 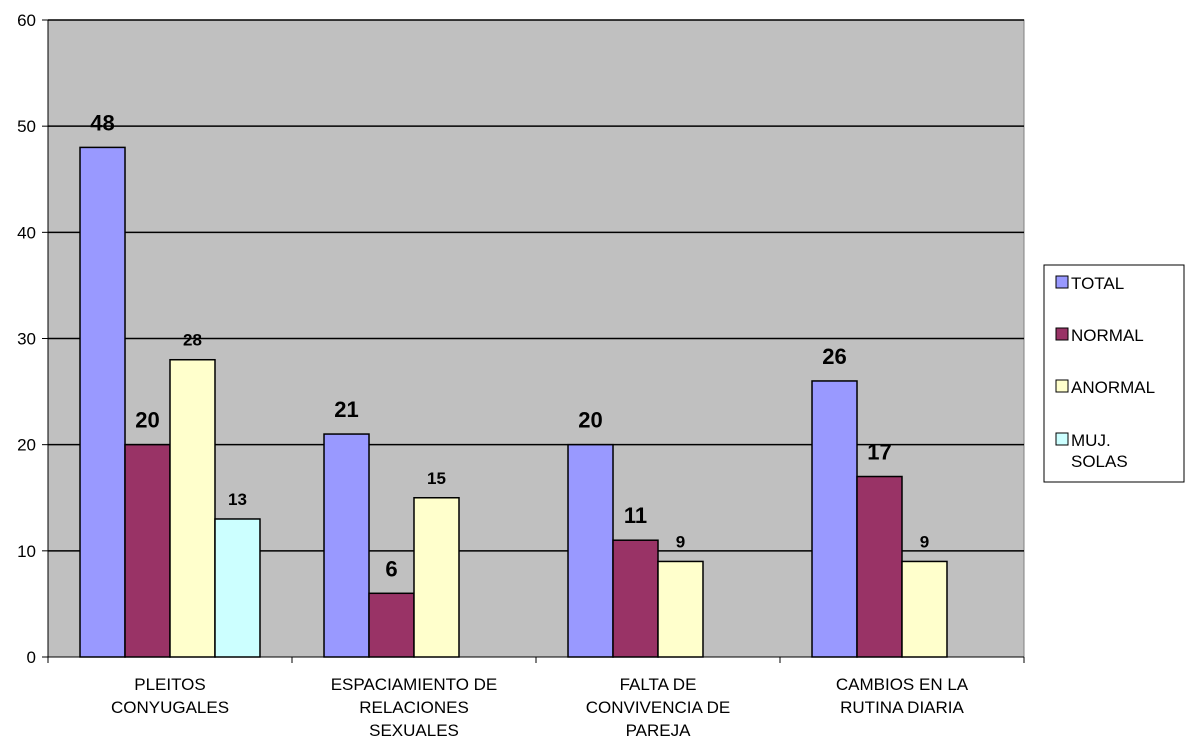 What do you see at coordinates (26, 20) in the screenshot?
I see `y-tick-label: 60` at bounding box center [26, 20].